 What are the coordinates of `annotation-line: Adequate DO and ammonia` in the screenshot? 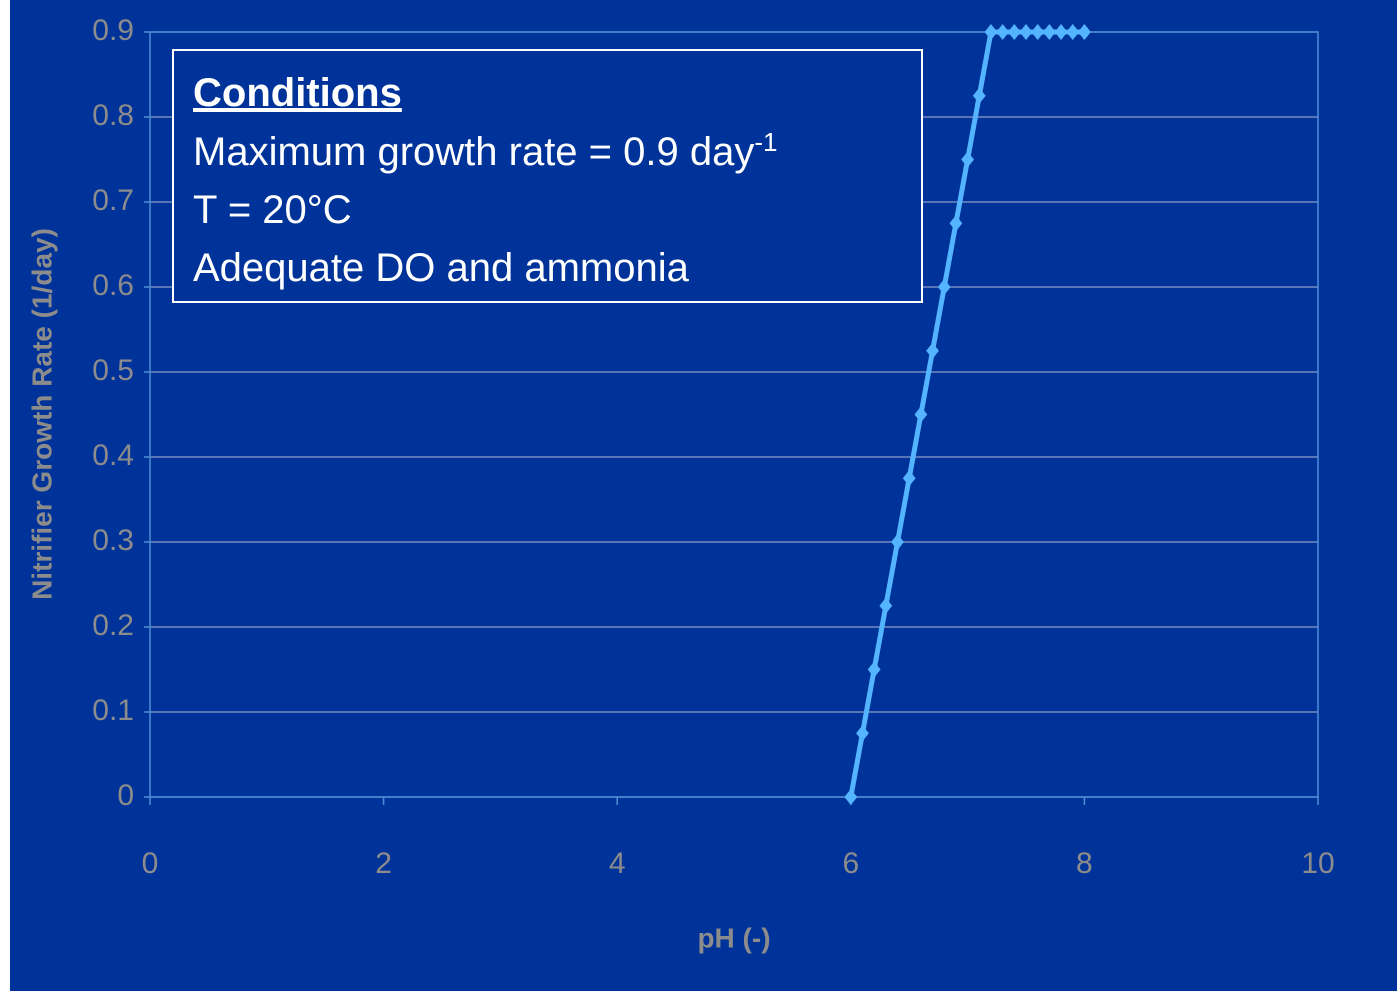 It's located at (441, 268).